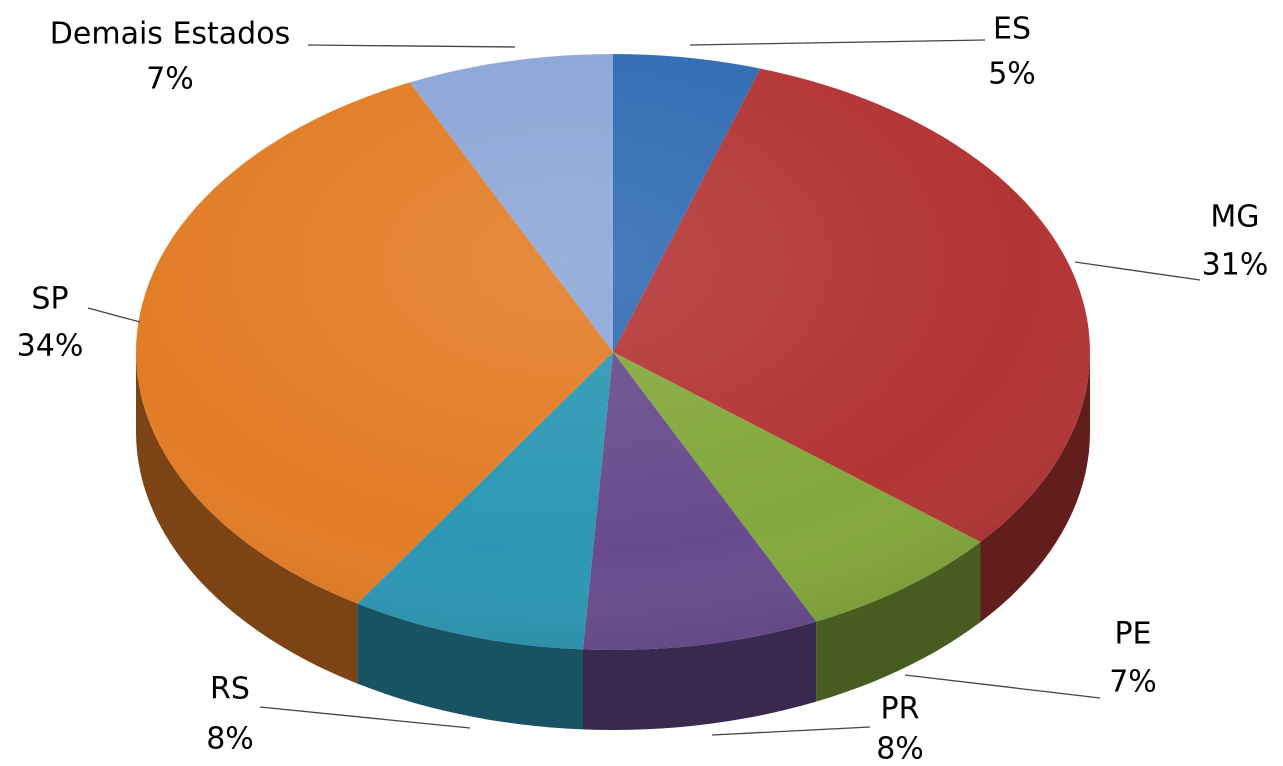 The image size is (1283, 766). What do you see at coordinates (230, 689) in the screenshot?
I see `slice-label: RS` at bounding box center [230, 689].